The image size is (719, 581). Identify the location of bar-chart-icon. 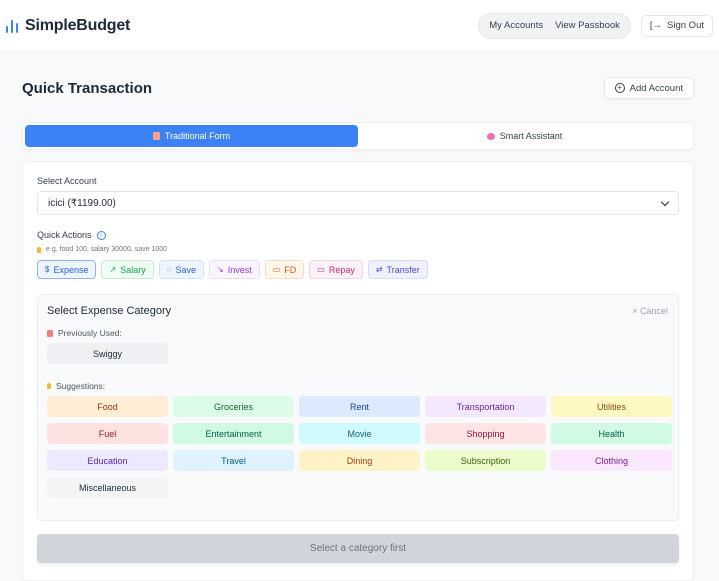
(12, 26).